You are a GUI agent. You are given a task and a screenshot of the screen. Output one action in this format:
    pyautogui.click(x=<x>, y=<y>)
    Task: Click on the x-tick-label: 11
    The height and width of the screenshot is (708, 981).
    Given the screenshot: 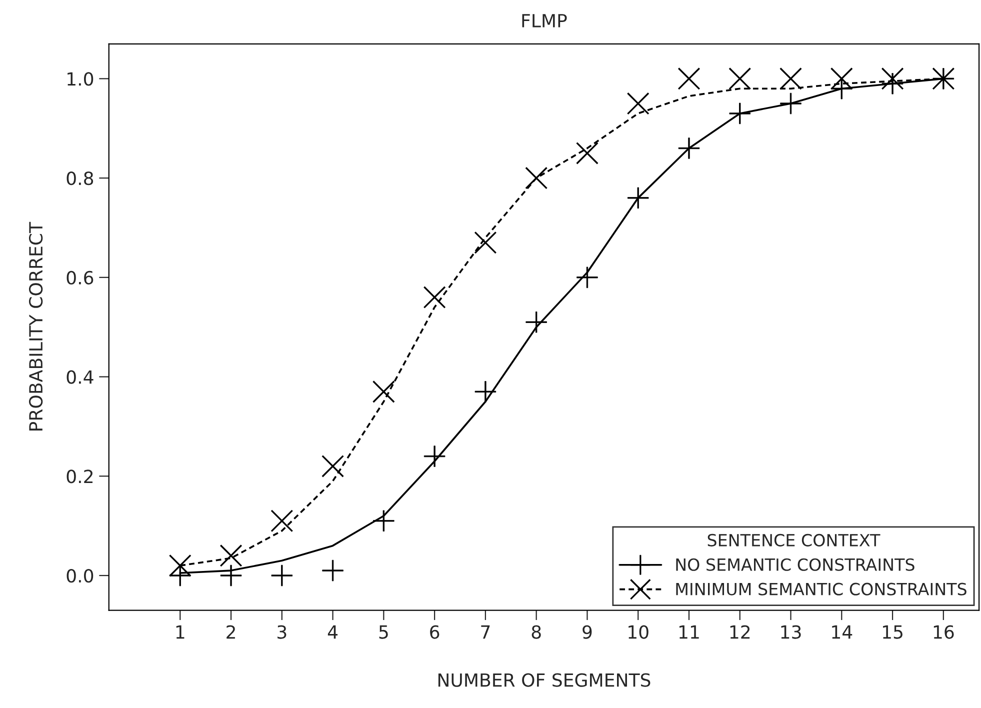 What is the action you would take?
    pyautogui.click(x=689, y=632)
    